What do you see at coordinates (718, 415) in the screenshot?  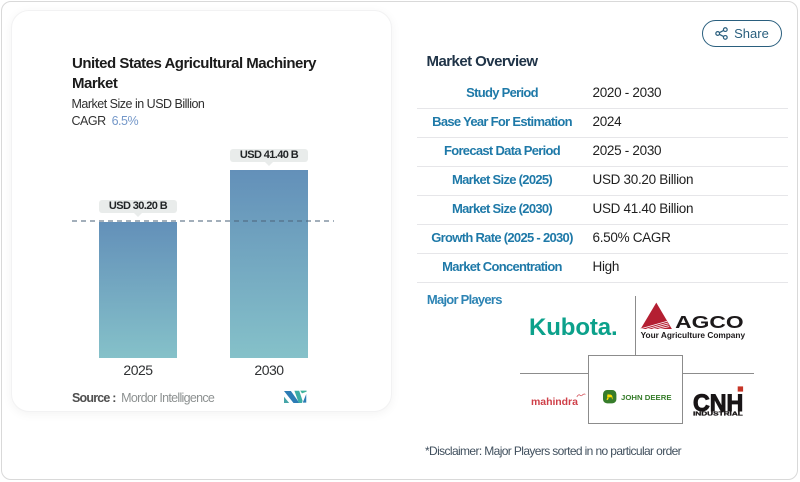 I see `svg-text: INDUSTRIAL` at bounding box center [718, 415].